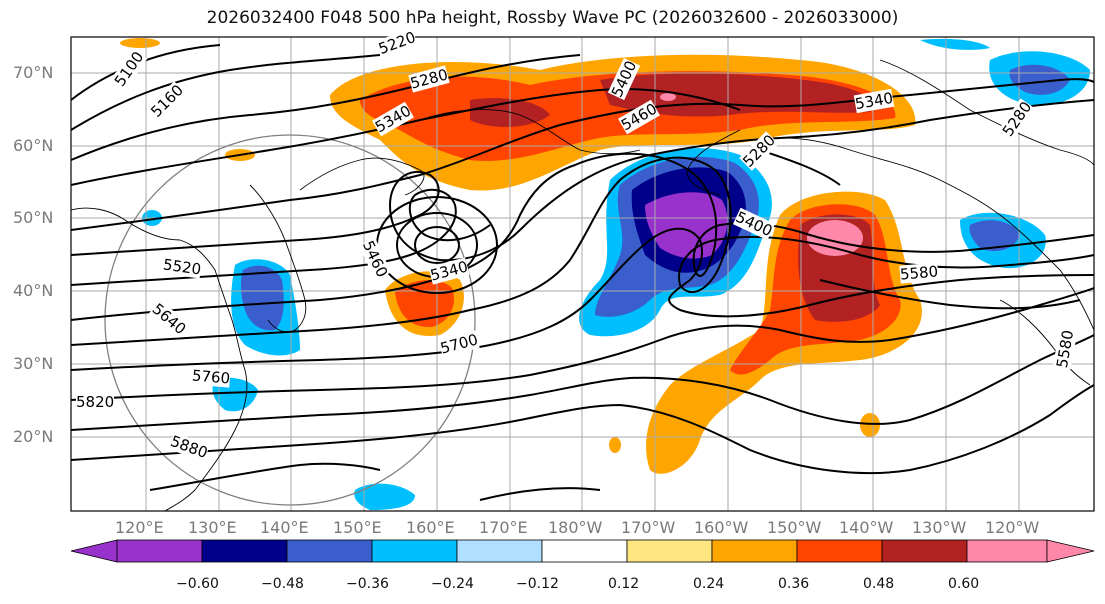 This screenshot has height=604, width=1105. What do you see at coordinates (1070, 551) in the screenshot?
I see `colorbar-extend-high` at bounding box center [1070, 551].